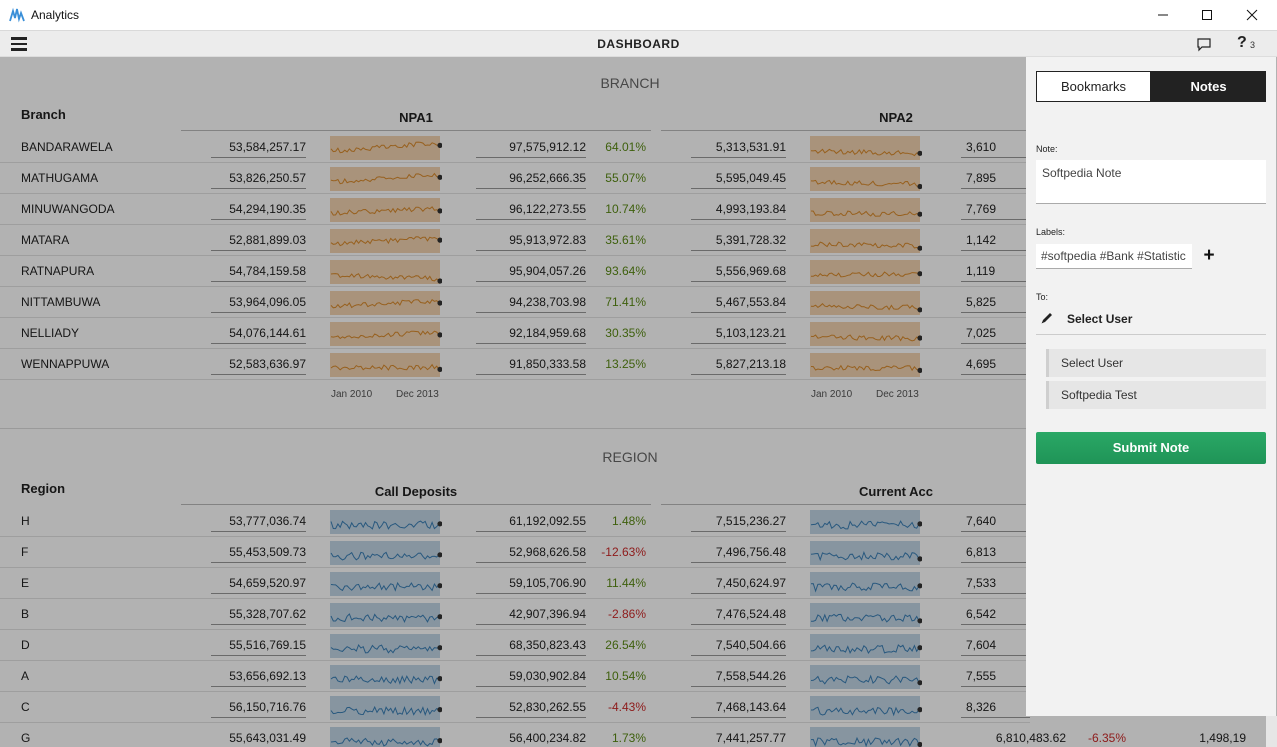  What do you see at coordinates (1046, 318) in the screenshot?
I see `pencil-icon` at bounding box center [1046, 318].